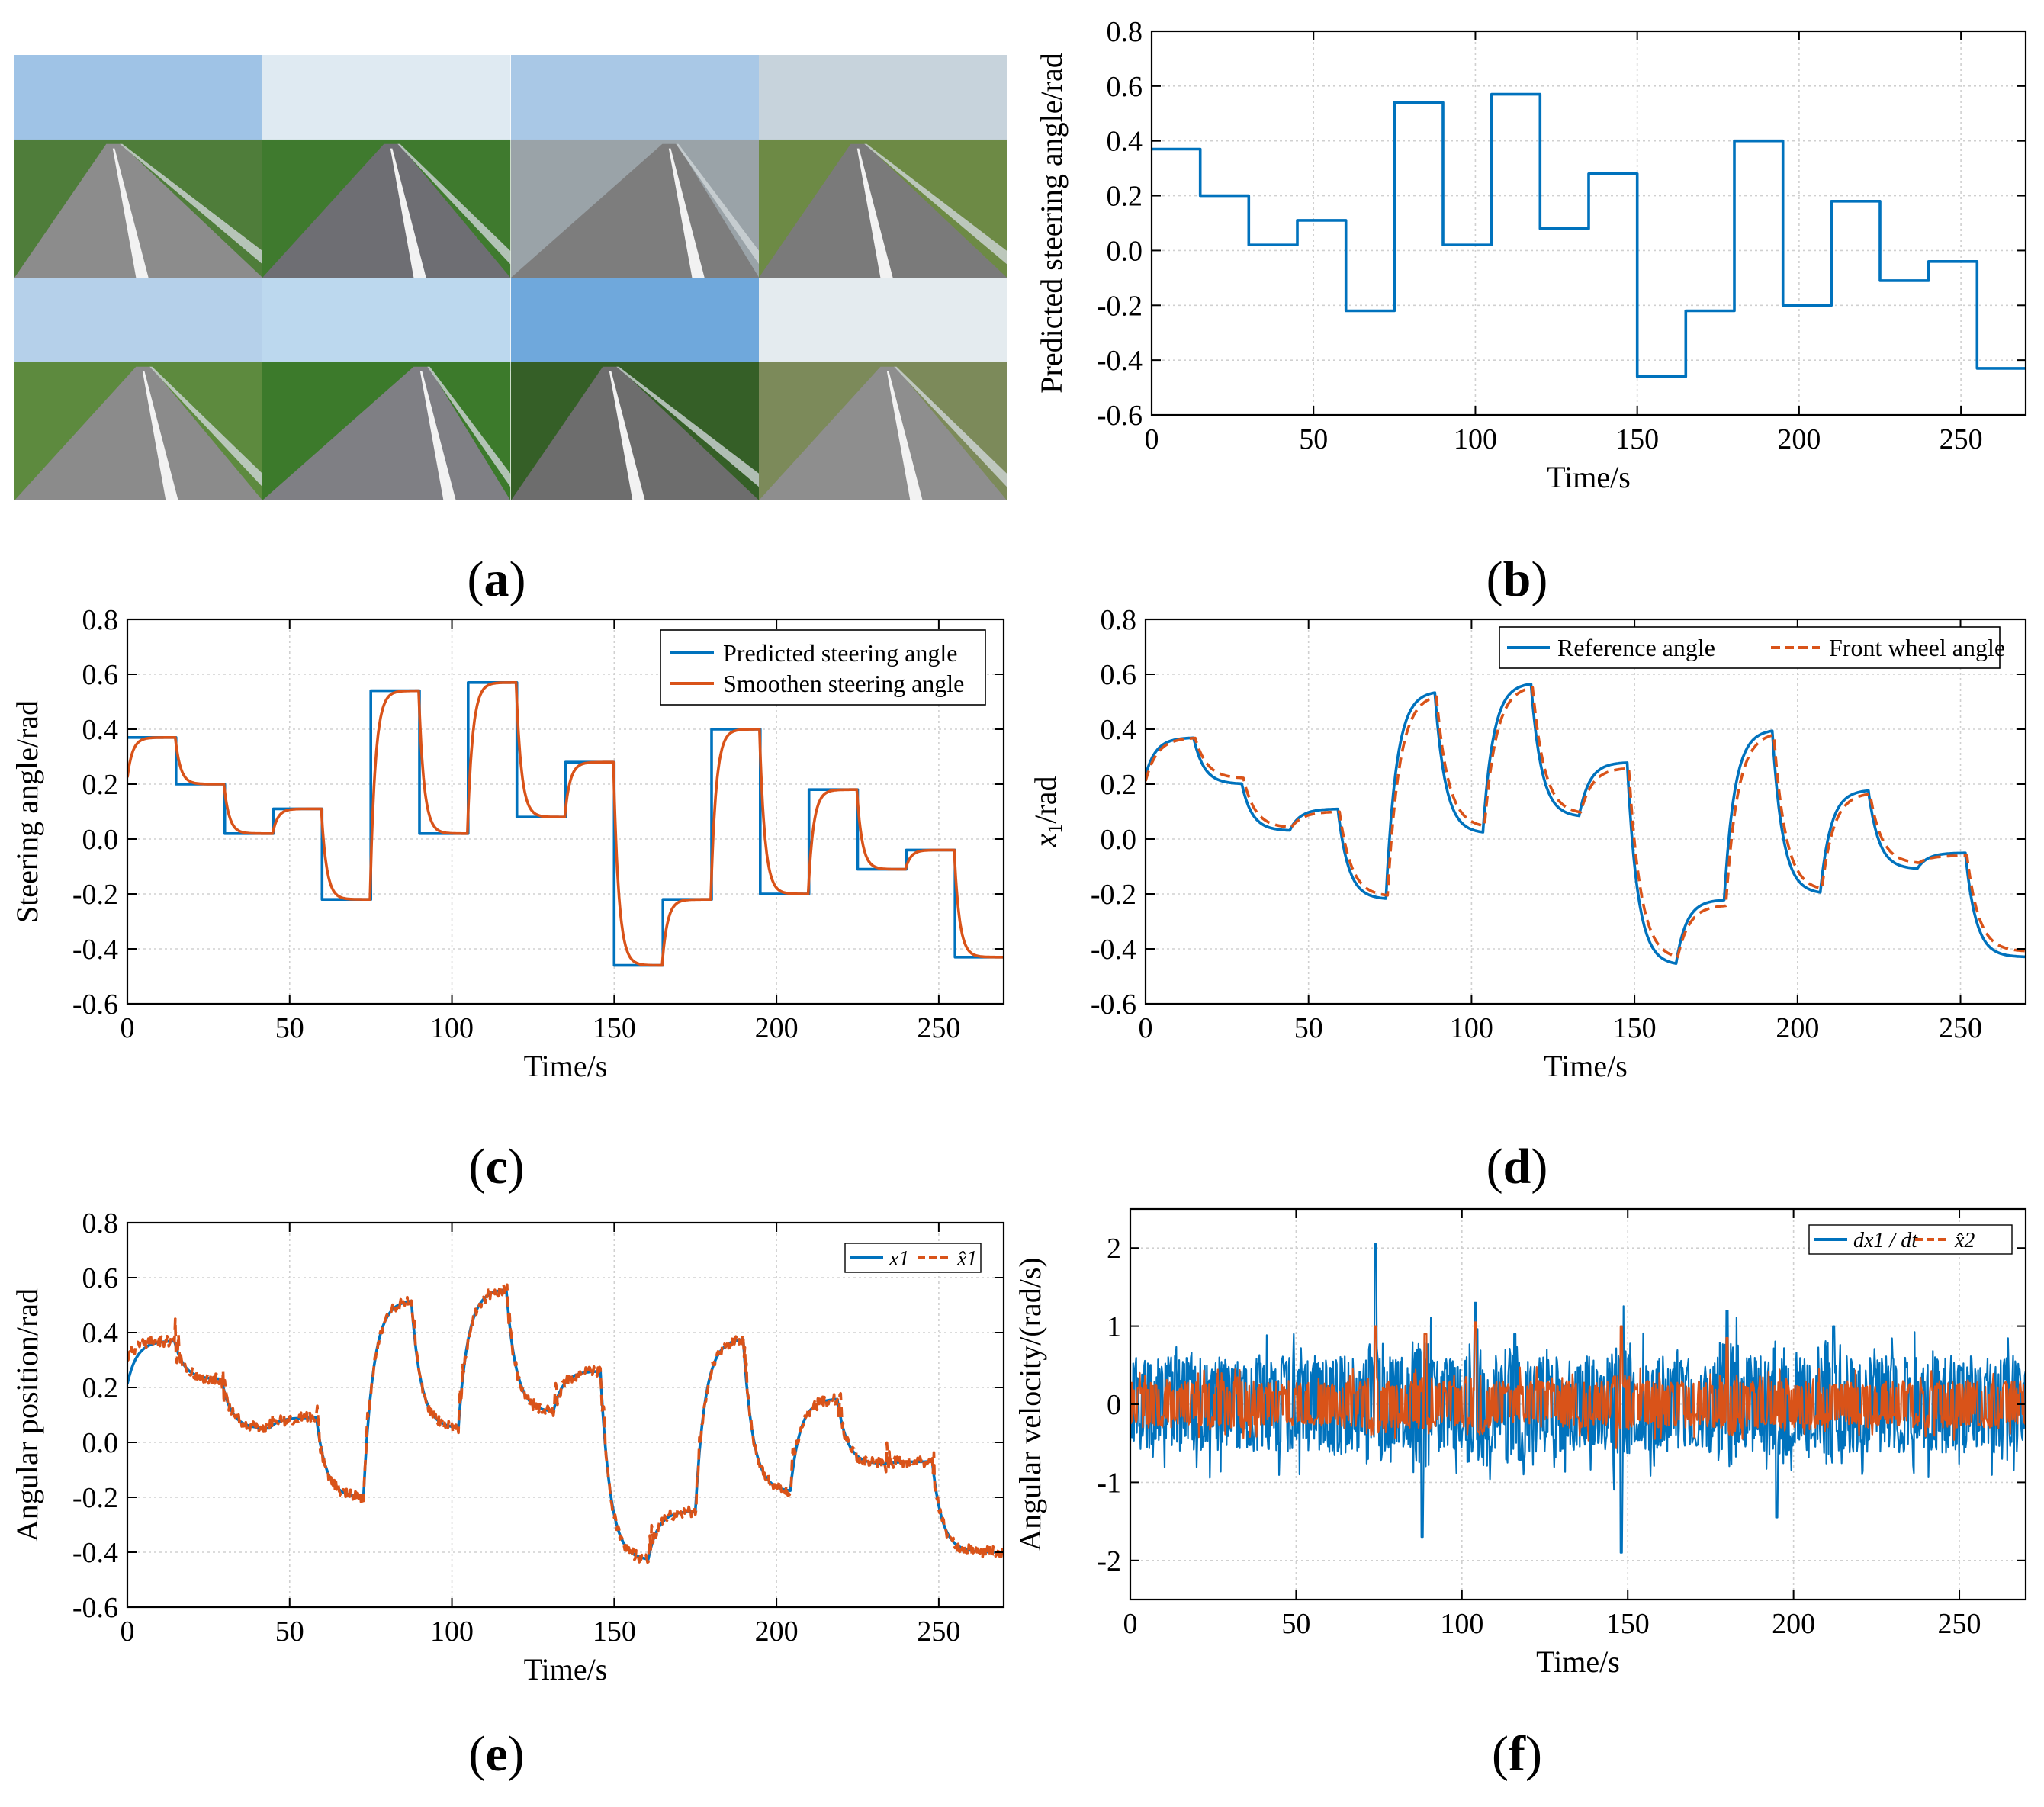  Describe the element at coordinates (27, 1415) in the screenshot. I see `y-axis-label: Angular position/rad` at that location.